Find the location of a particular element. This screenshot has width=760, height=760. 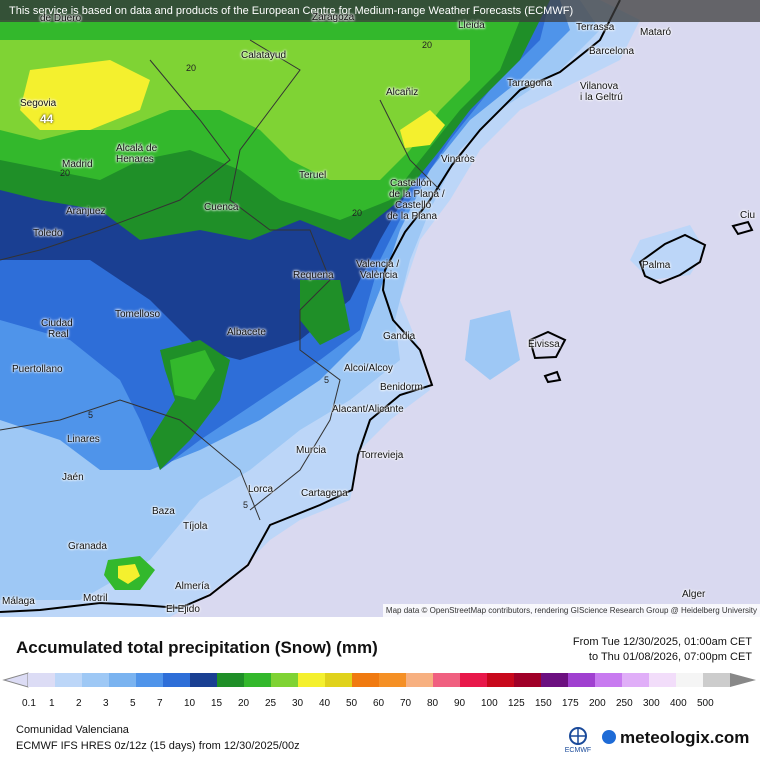

city-label: Torrevieja is located at coordinates (382, 455).